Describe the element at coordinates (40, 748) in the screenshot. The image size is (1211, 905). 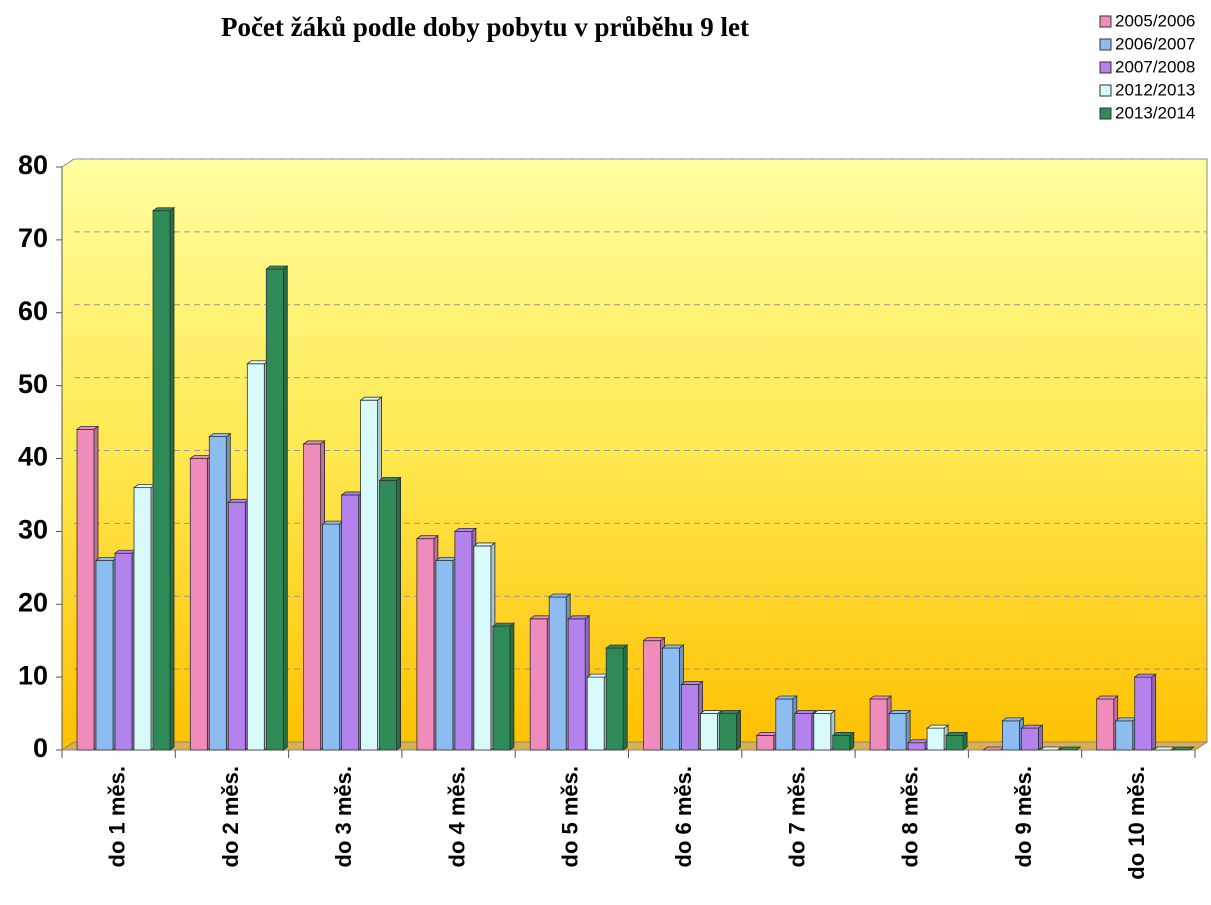
I see `y-tick-label: 0` at that location.